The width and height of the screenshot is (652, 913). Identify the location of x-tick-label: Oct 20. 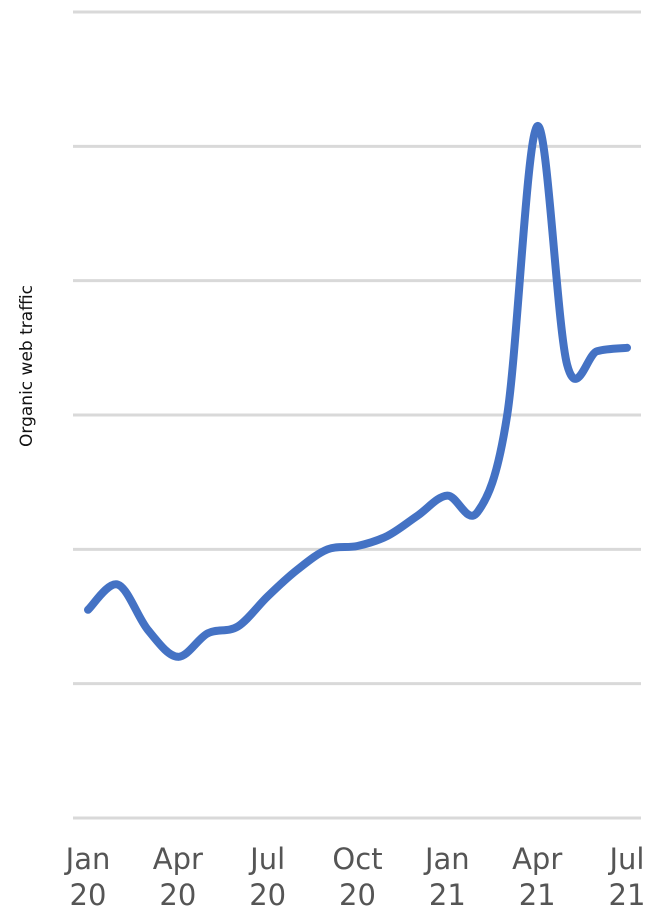
(357, 877).